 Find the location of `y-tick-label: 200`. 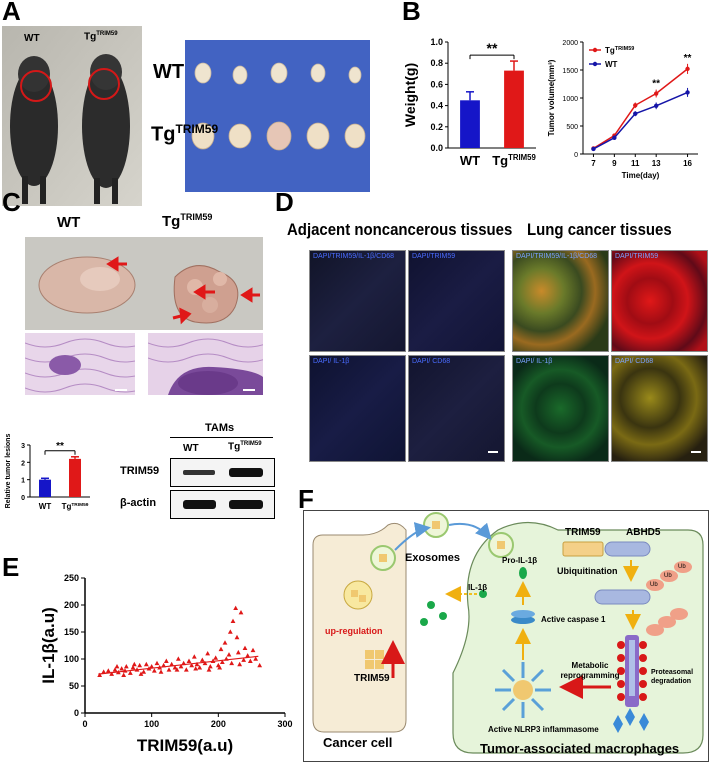

y-tick-label: 200 is located at coordinates (71, 605).